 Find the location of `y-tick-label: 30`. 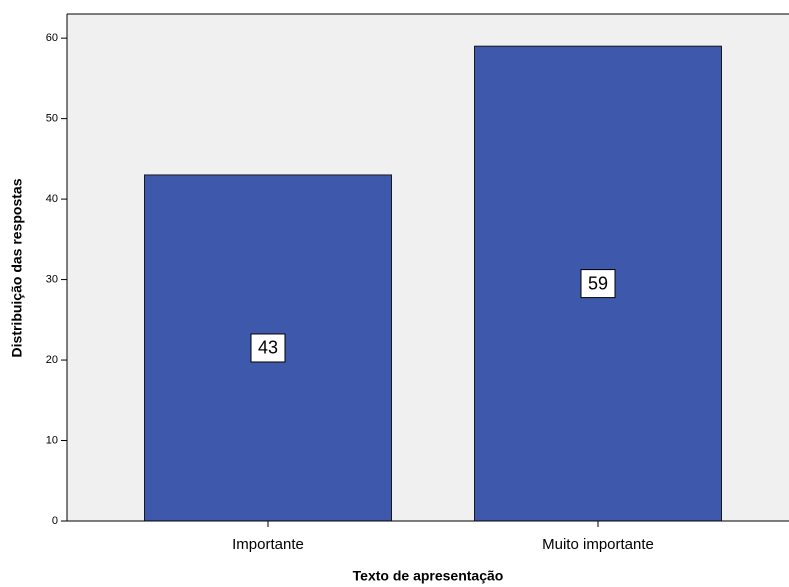

y-tick-label: 30 is located at coordinates (52, 279).